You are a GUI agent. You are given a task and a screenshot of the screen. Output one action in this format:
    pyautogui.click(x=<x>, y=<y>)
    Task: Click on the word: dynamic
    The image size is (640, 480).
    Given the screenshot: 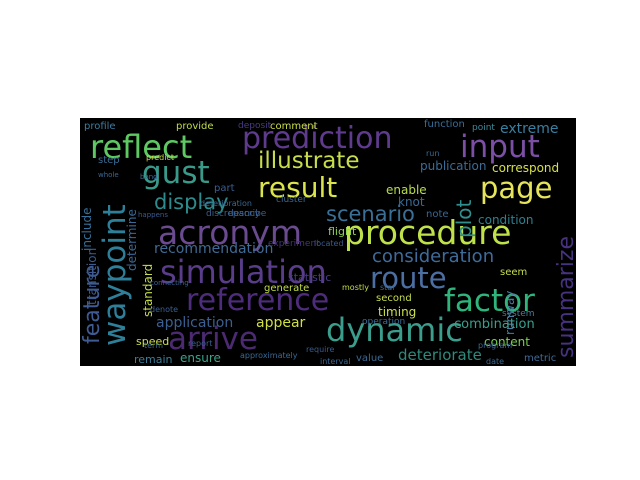 What is the action you would take?
    pyautogui.click(x=394, y=330)
    